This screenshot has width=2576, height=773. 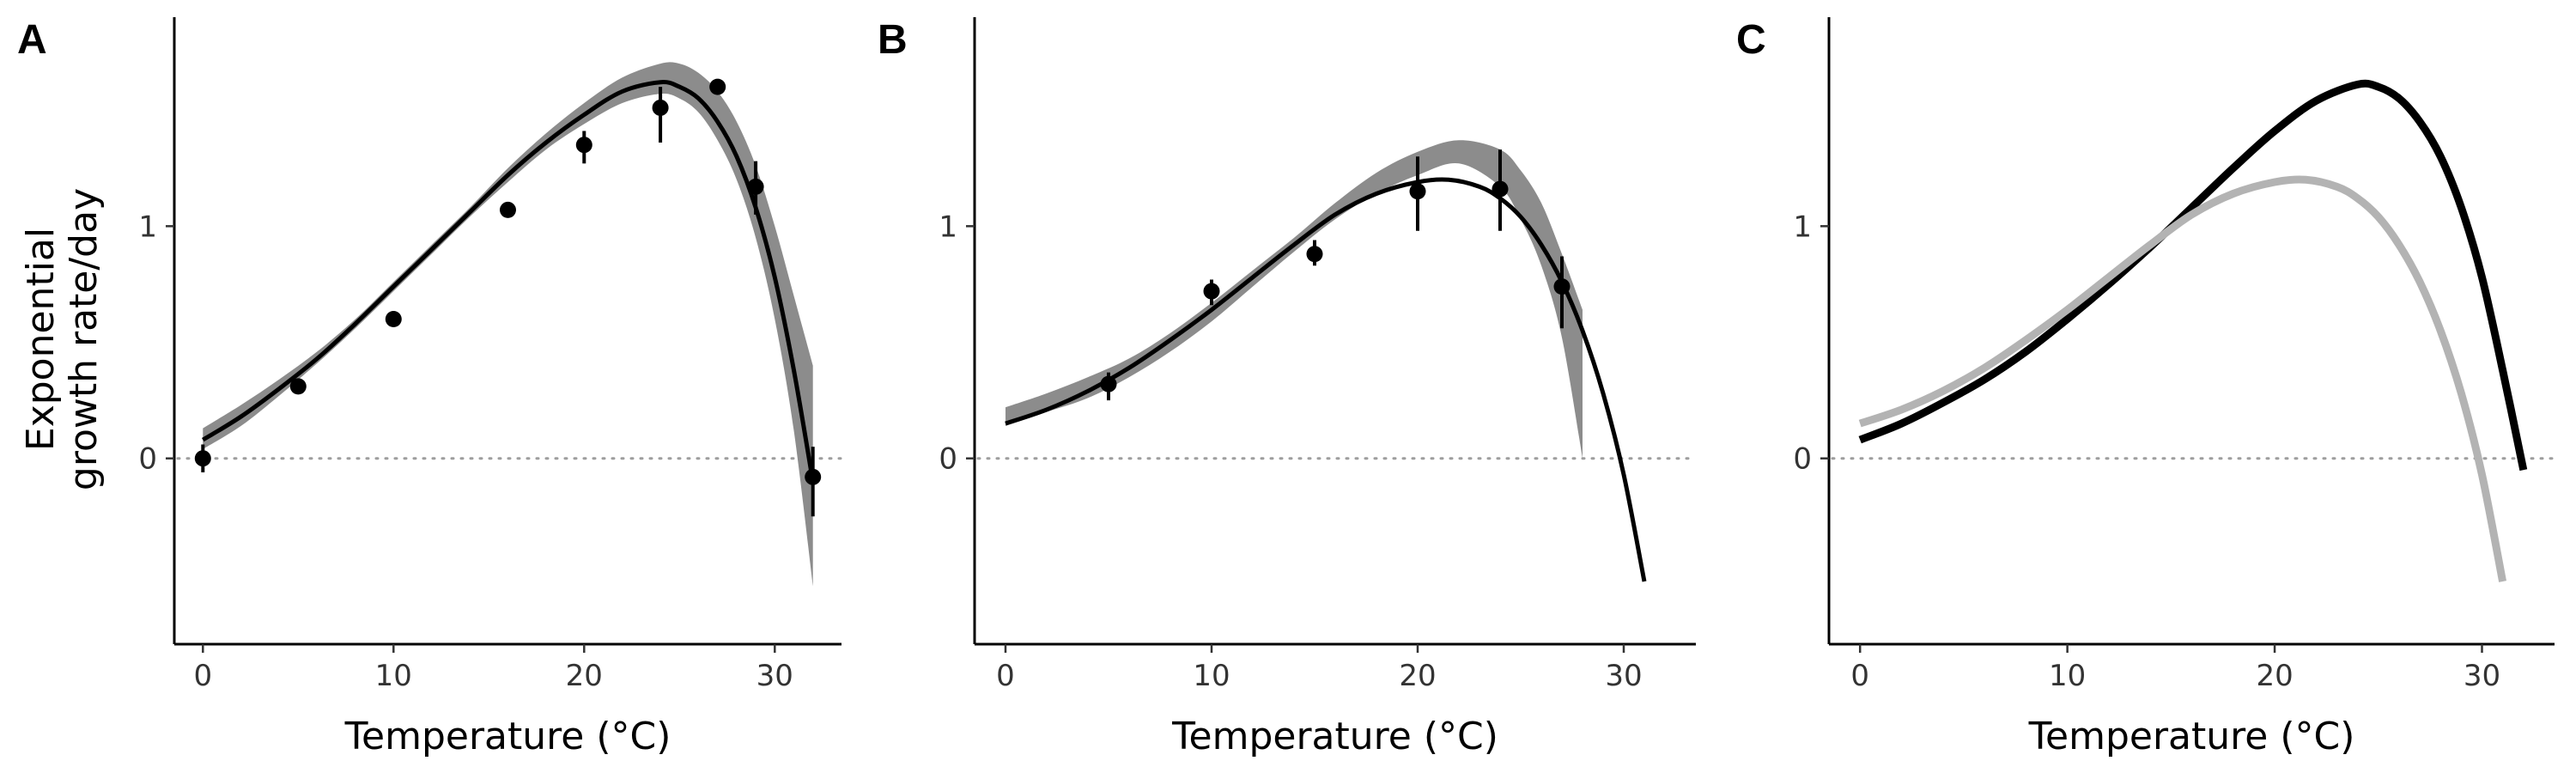 I want to click on panel-b-x-tick-label: 20, so click(x=1418, y=676).